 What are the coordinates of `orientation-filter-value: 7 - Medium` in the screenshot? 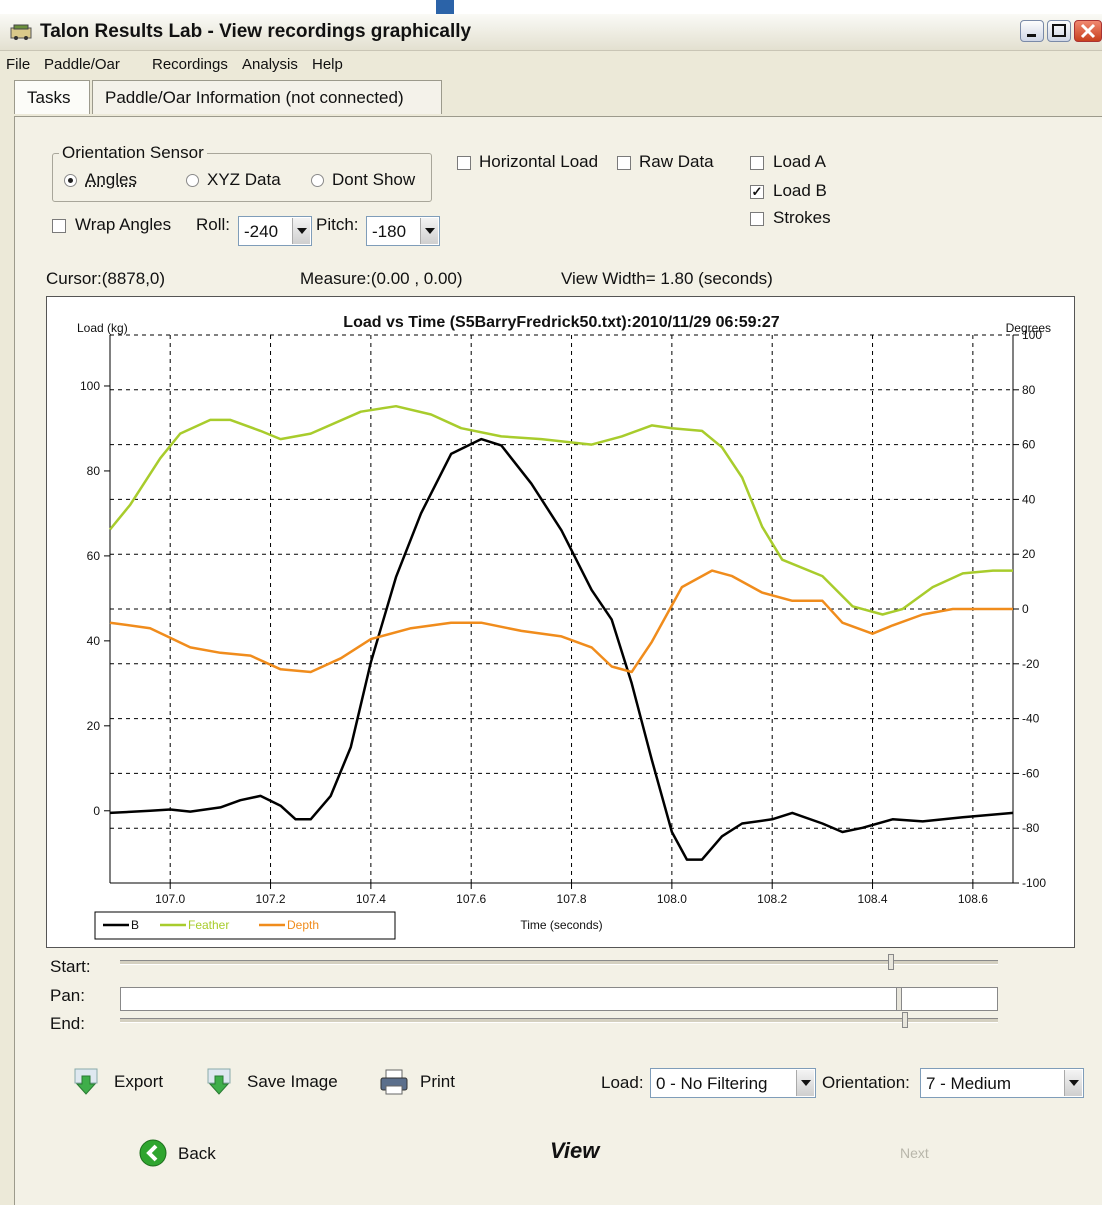 It's located at (969, 1083).